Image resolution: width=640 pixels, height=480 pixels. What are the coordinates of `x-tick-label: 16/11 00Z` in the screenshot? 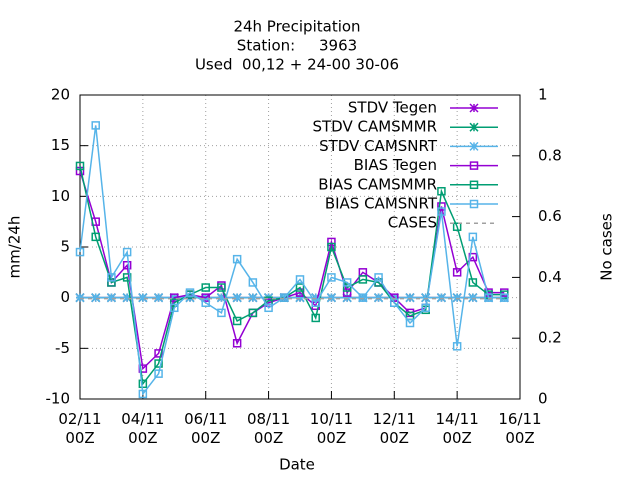 It's located at (519, 428).